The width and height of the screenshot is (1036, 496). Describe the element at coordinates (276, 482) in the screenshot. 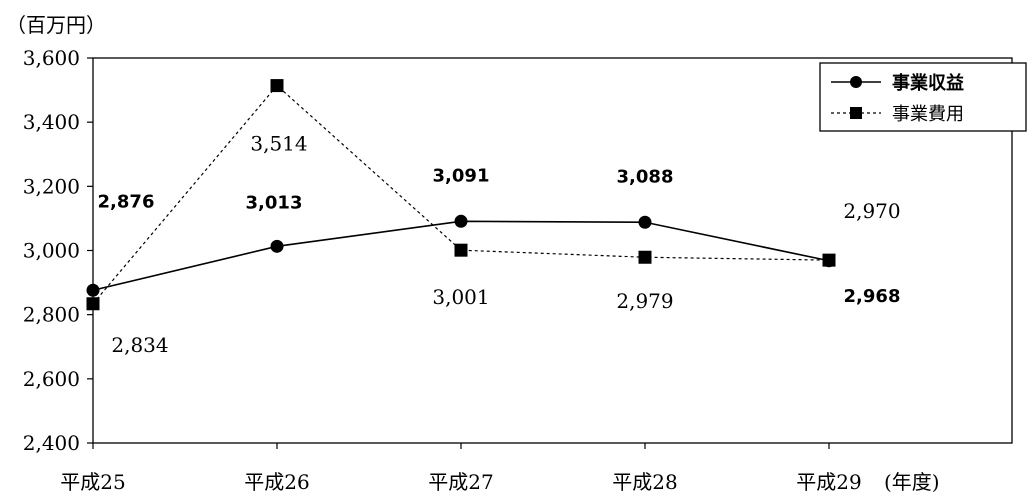

I see `x-tick-label: 平成26` at that location.